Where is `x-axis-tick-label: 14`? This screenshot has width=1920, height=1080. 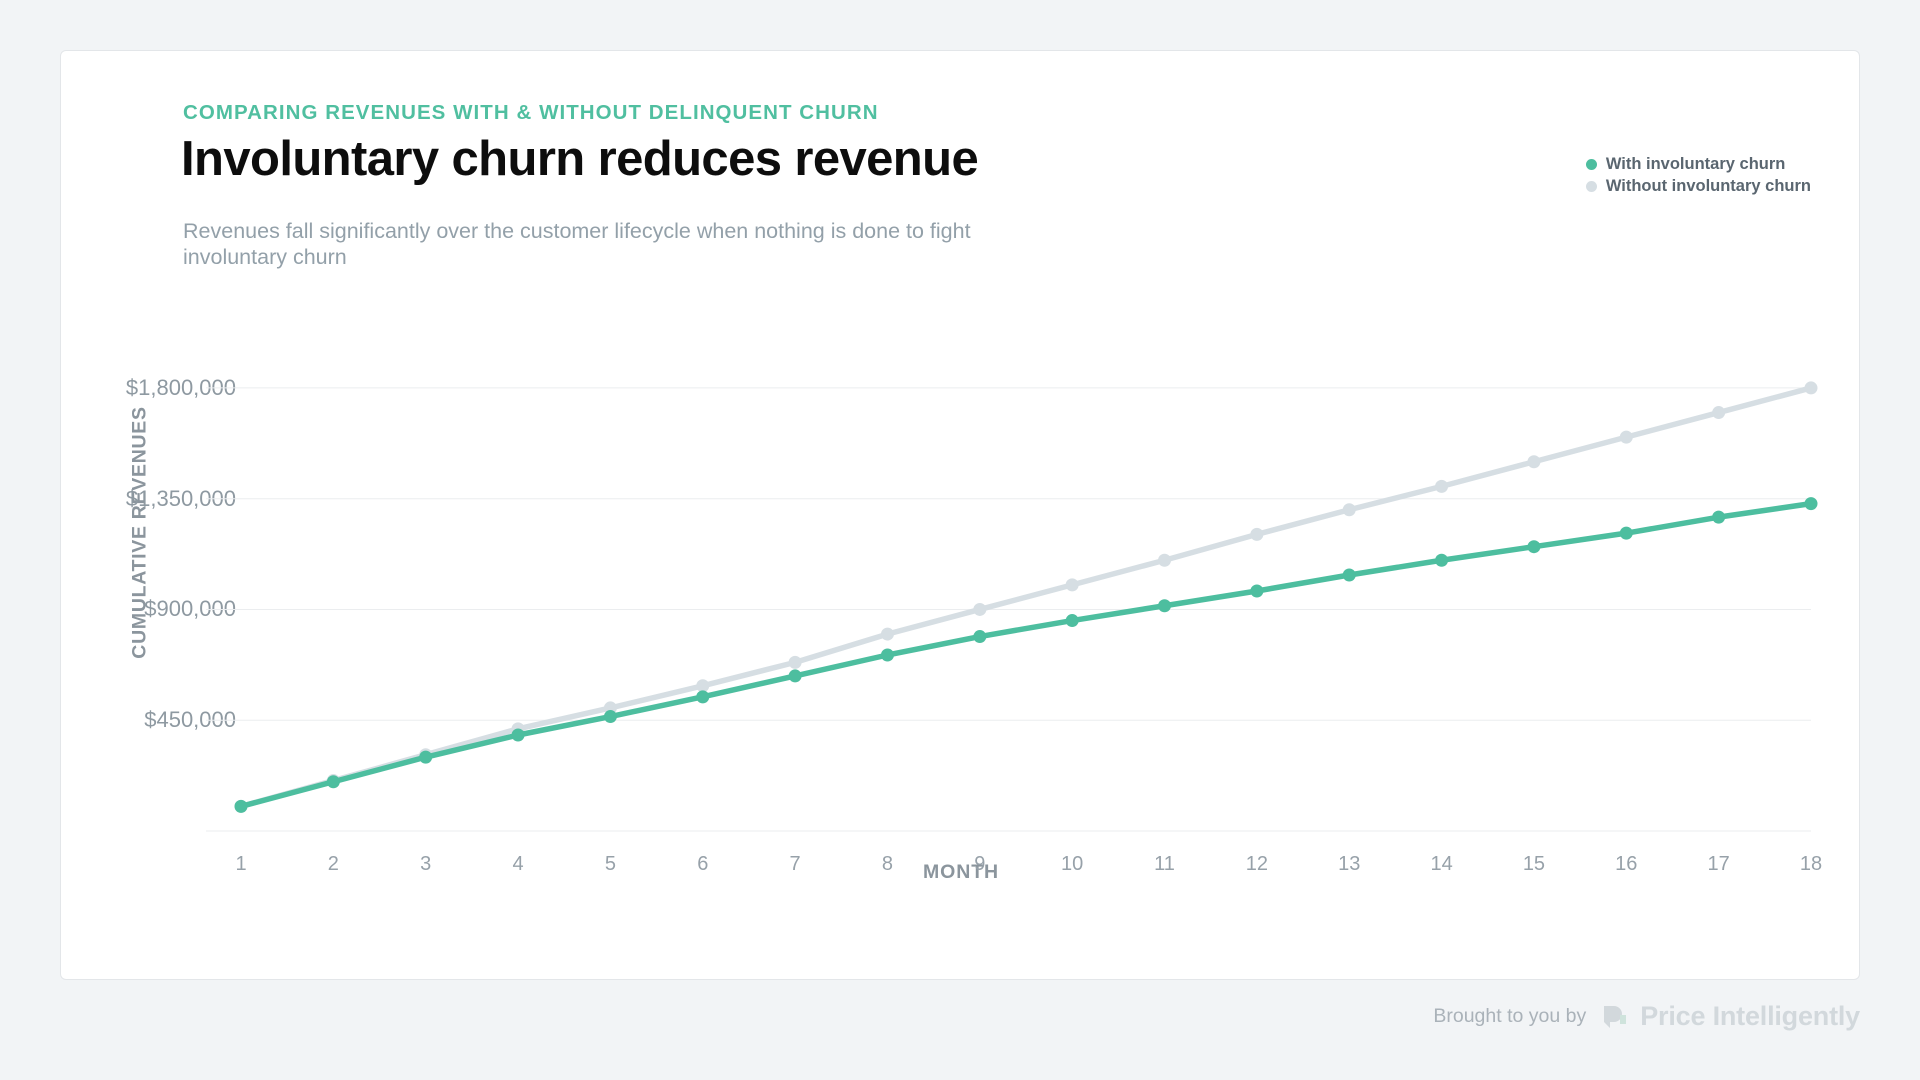 x-axis-tick-label: 14 is located at coordinates (1441, 864).